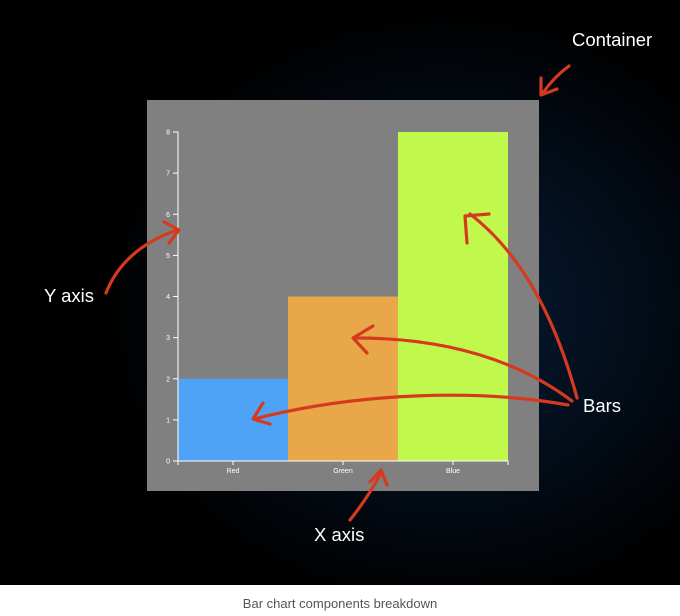 The width and height of the screenshot is (680, 616). Describe the element at coordinates (168, 420) in the screenshot. I see `y-tick-label: 1` at that location.